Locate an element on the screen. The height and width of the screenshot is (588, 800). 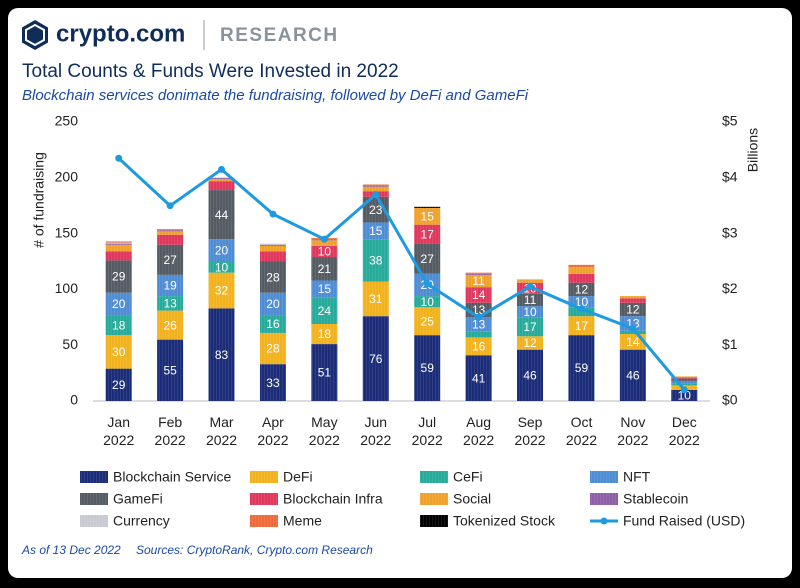
x-tick-label: Nov 2022 is located at coordinates (633, 431).